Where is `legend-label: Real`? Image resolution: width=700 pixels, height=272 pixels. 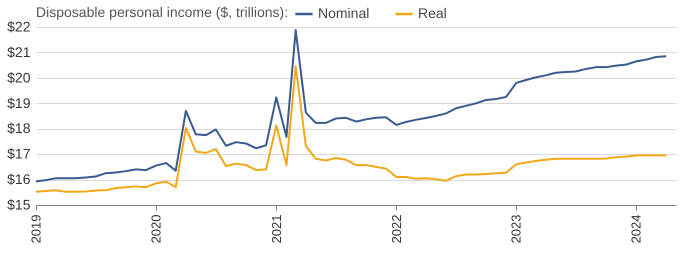 legend-label: Real is located at coordinates (432, 13).